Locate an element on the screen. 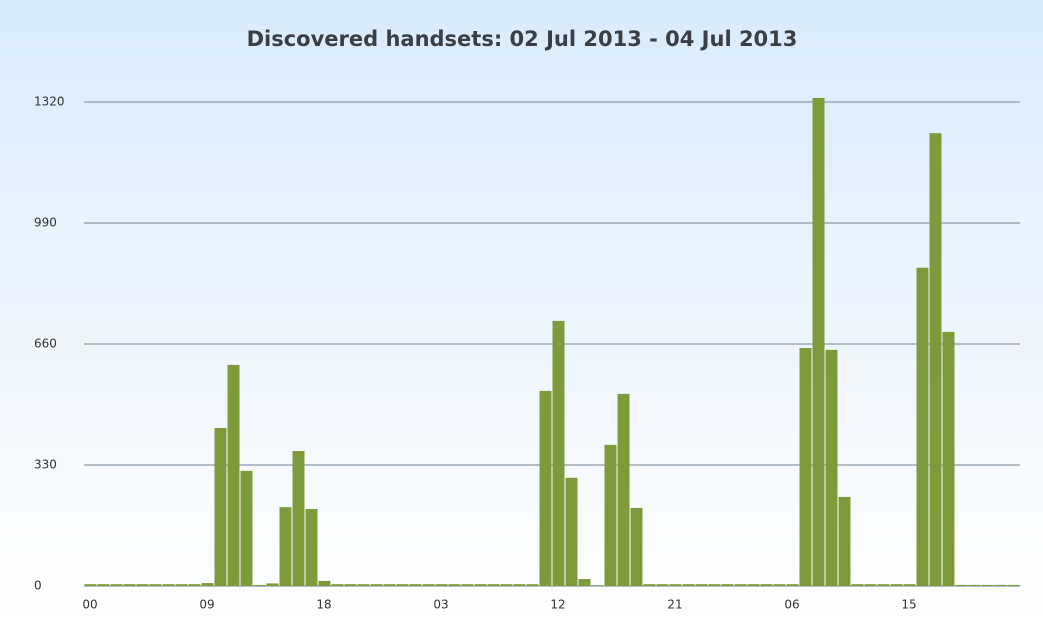 The width and height of the screenshot is (1043, 618). y-tick-label: 1320 is located at coordinates (49, 102).